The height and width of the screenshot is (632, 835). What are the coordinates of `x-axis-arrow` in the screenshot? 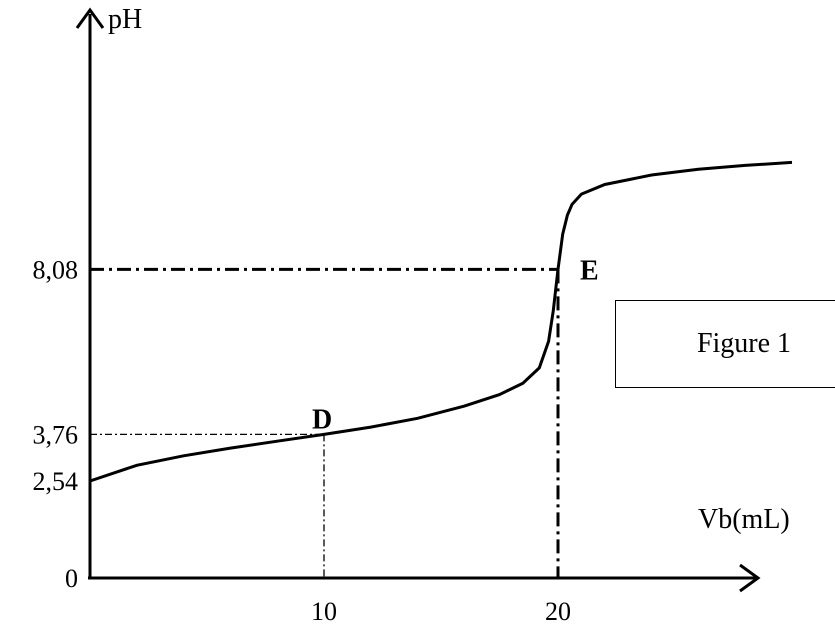 It's located at (750, 578).